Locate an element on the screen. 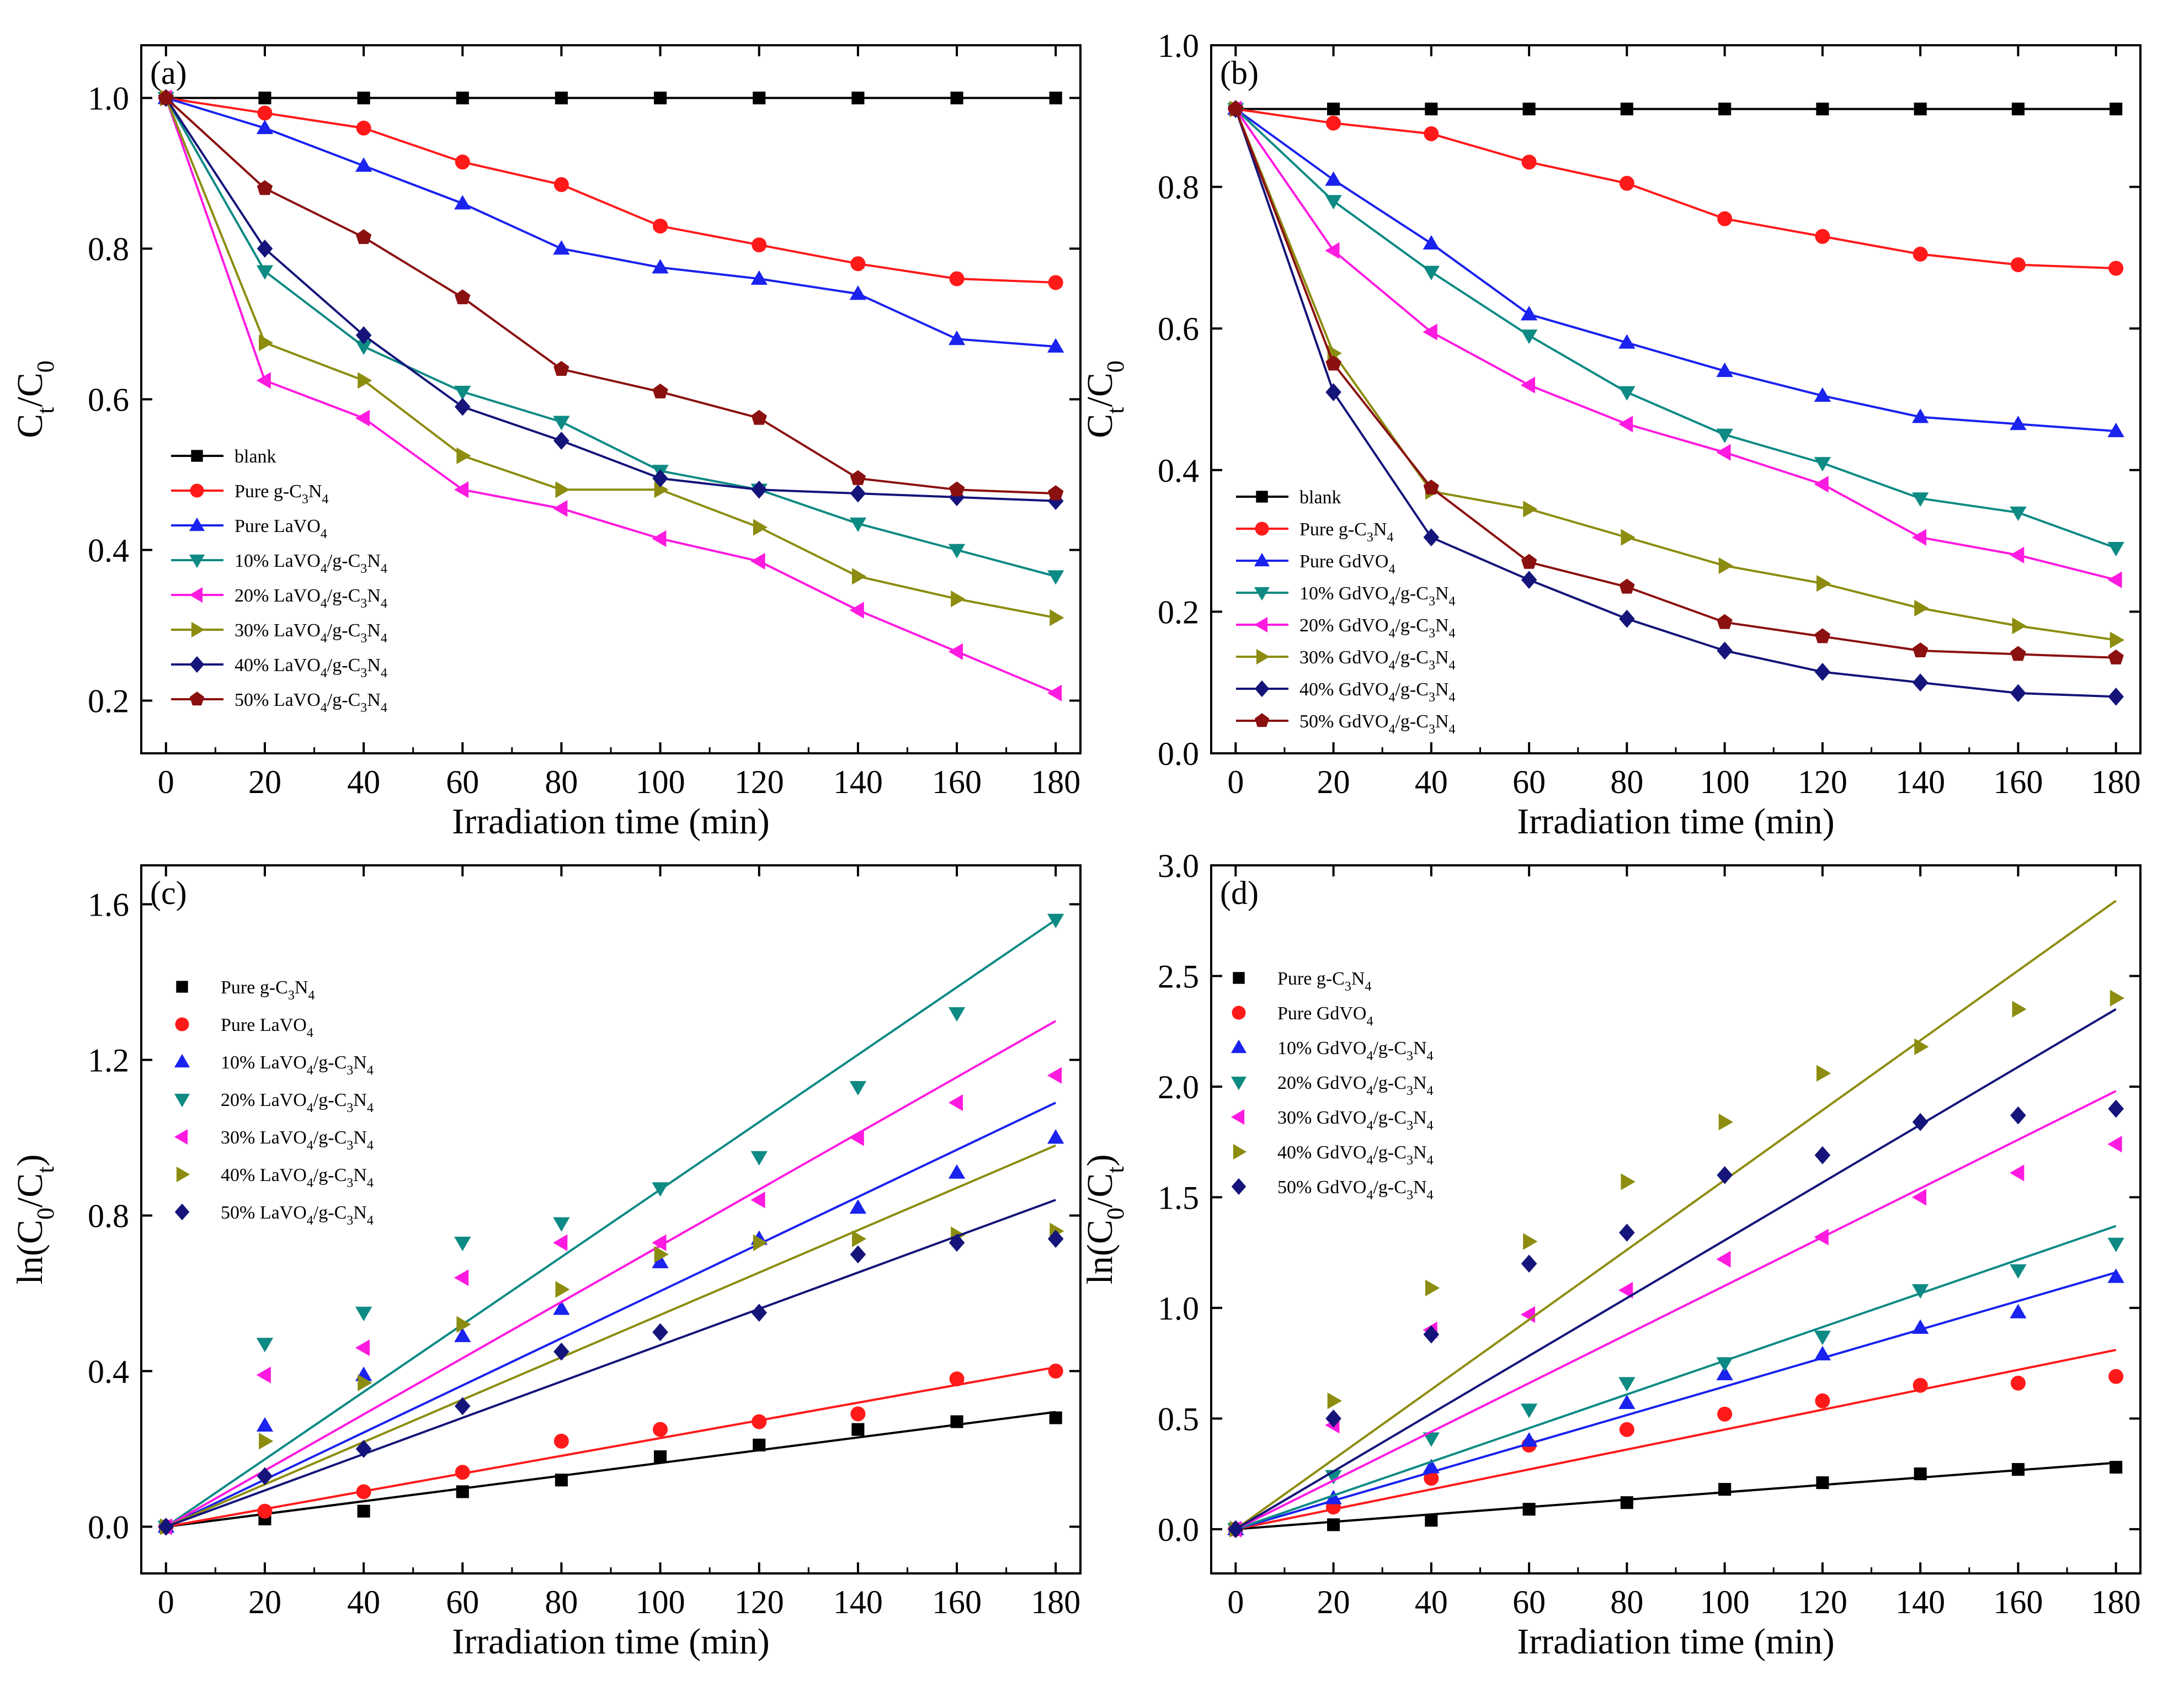 This screenshot has height=1686, width=2184. legend-label: 30% LaVO4/g-C3N4 is located at coordinates (297, 1140).